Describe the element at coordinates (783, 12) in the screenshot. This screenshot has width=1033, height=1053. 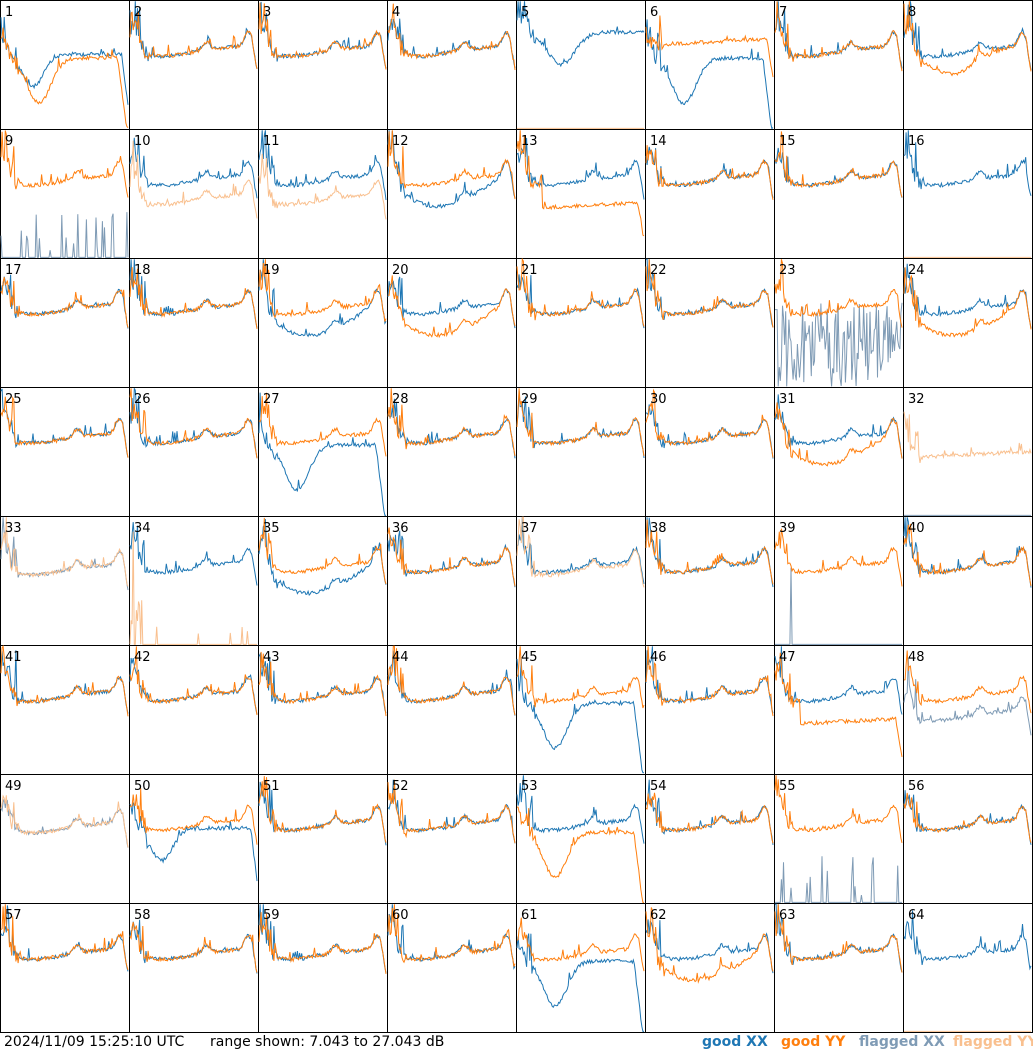
I see `panel-label: 7` at that location.